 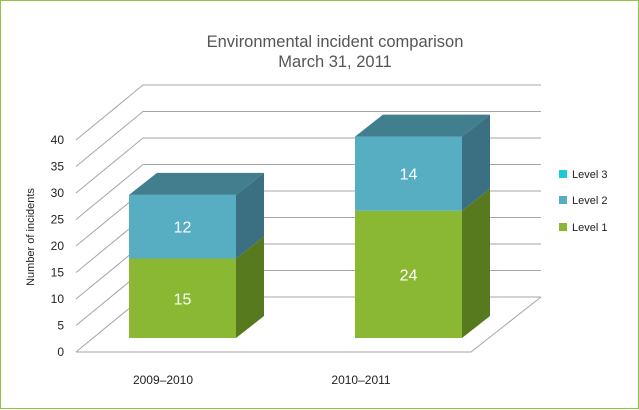 I want to click on x-tick-labels: 2009–2010 2010–2011, so click(x=262, y=380).